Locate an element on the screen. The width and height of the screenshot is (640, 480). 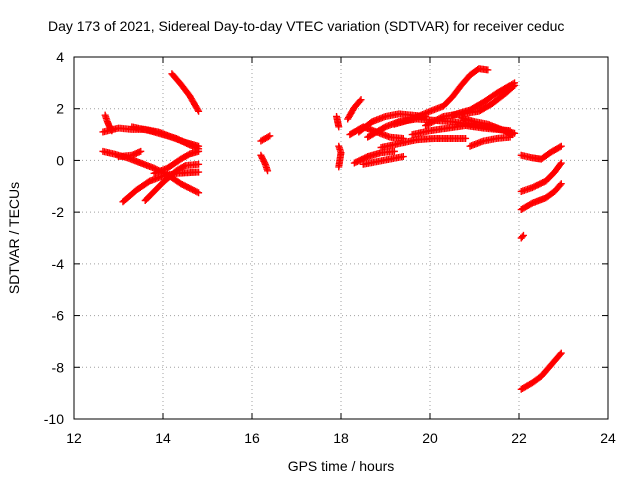
y-axis-label: SDTVAR / TECUs is located at coordinates (14, 238).